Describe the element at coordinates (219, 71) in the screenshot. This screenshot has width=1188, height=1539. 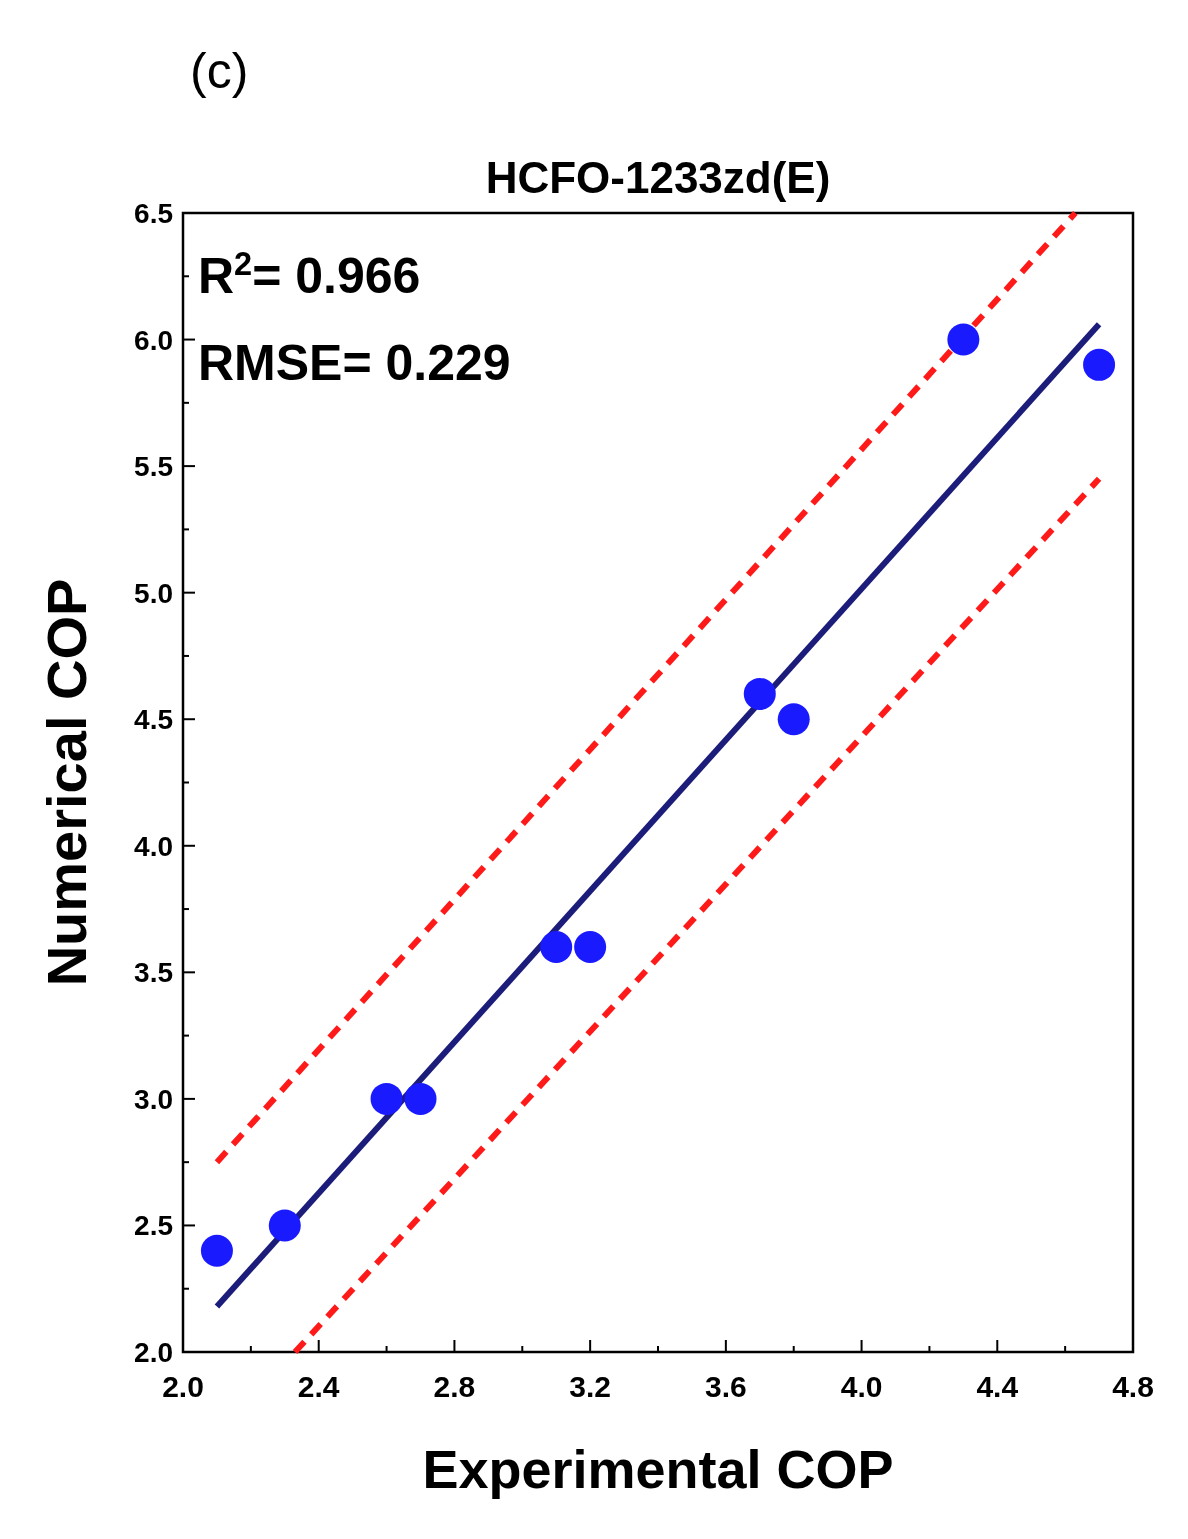
I see `text: (c)` at that location.